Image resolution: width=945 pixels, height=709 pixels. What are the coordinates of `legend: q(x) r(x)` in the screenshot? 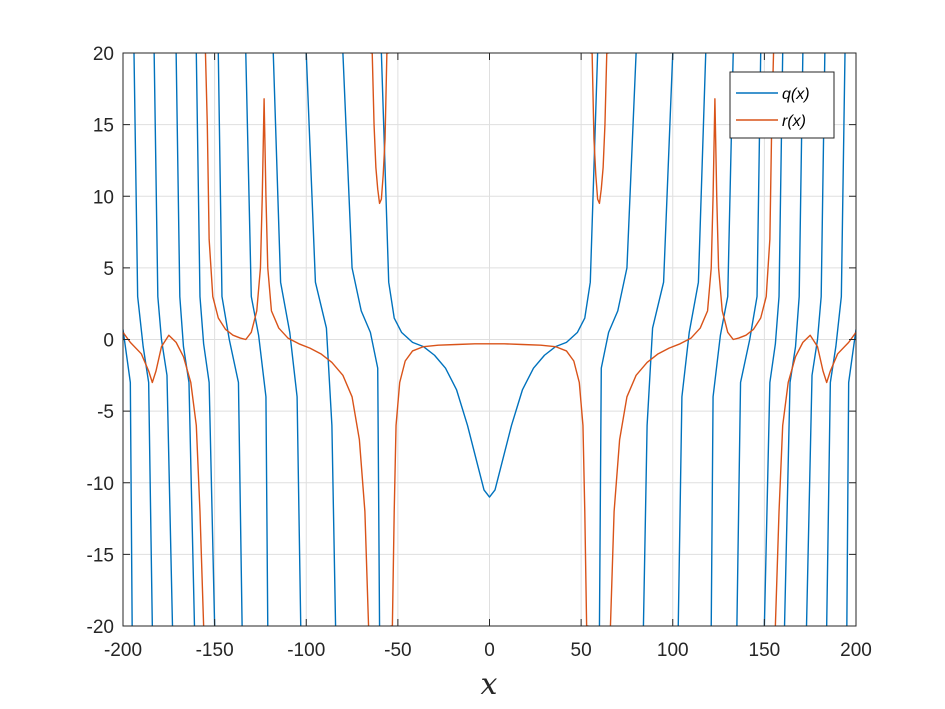 It's located at (782, 105).